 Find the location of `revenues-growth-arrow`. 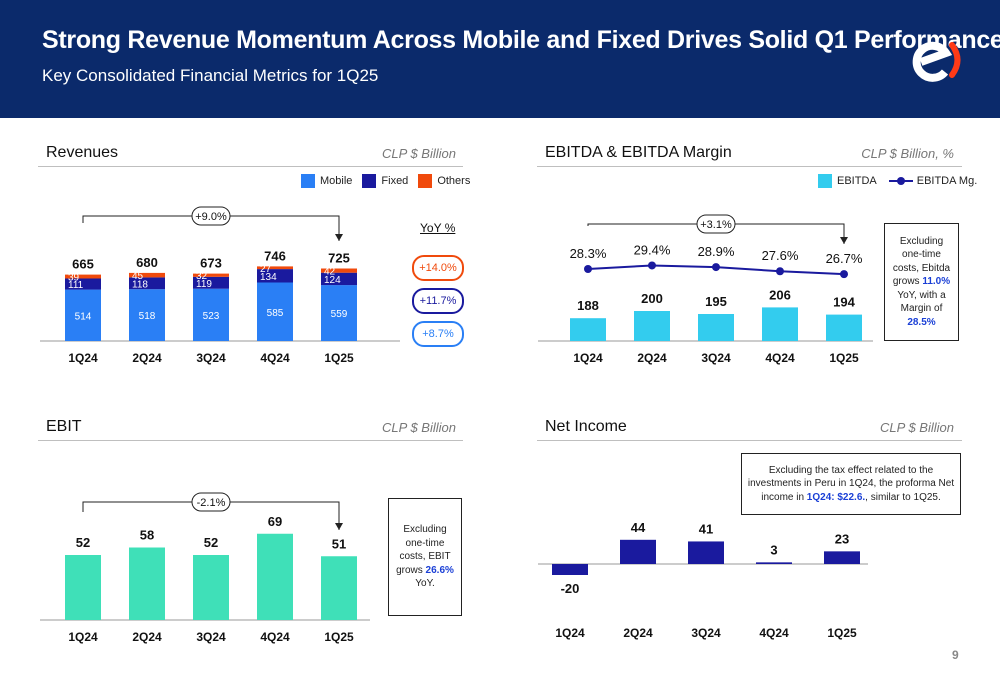

revenues-growth-arrow is located at coordinates (339, 237).